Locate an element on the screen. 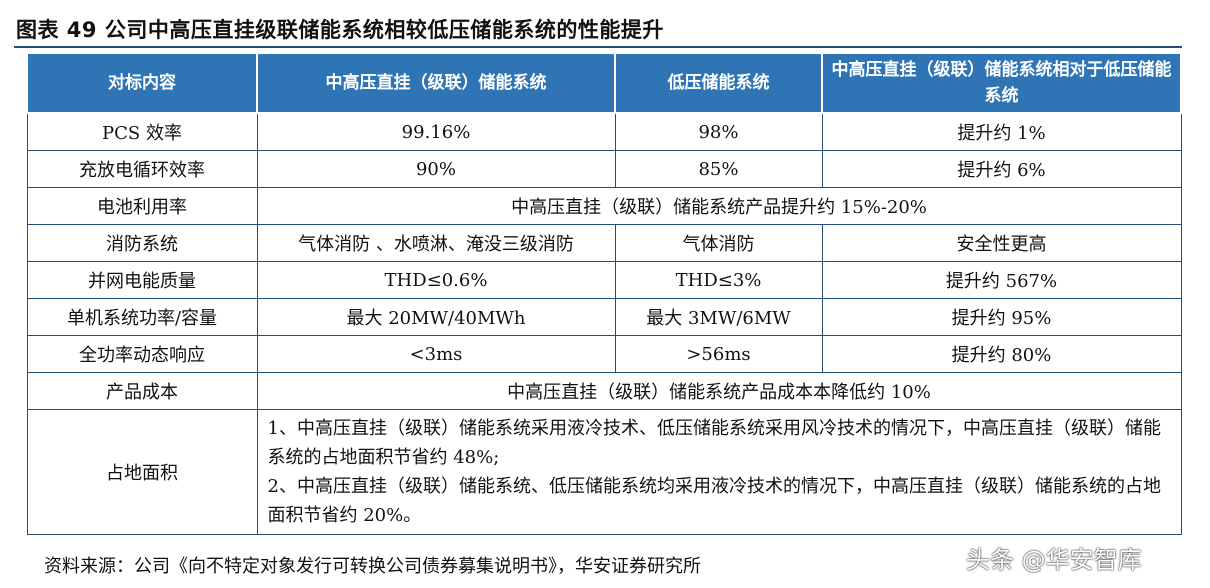 Image resolution: width=1210 pixels, height=588 pixels. table-row: 产品成本 中高压直挂（级联）储能系统产品成本本降低约 10% is located at coordinates (604, 391).